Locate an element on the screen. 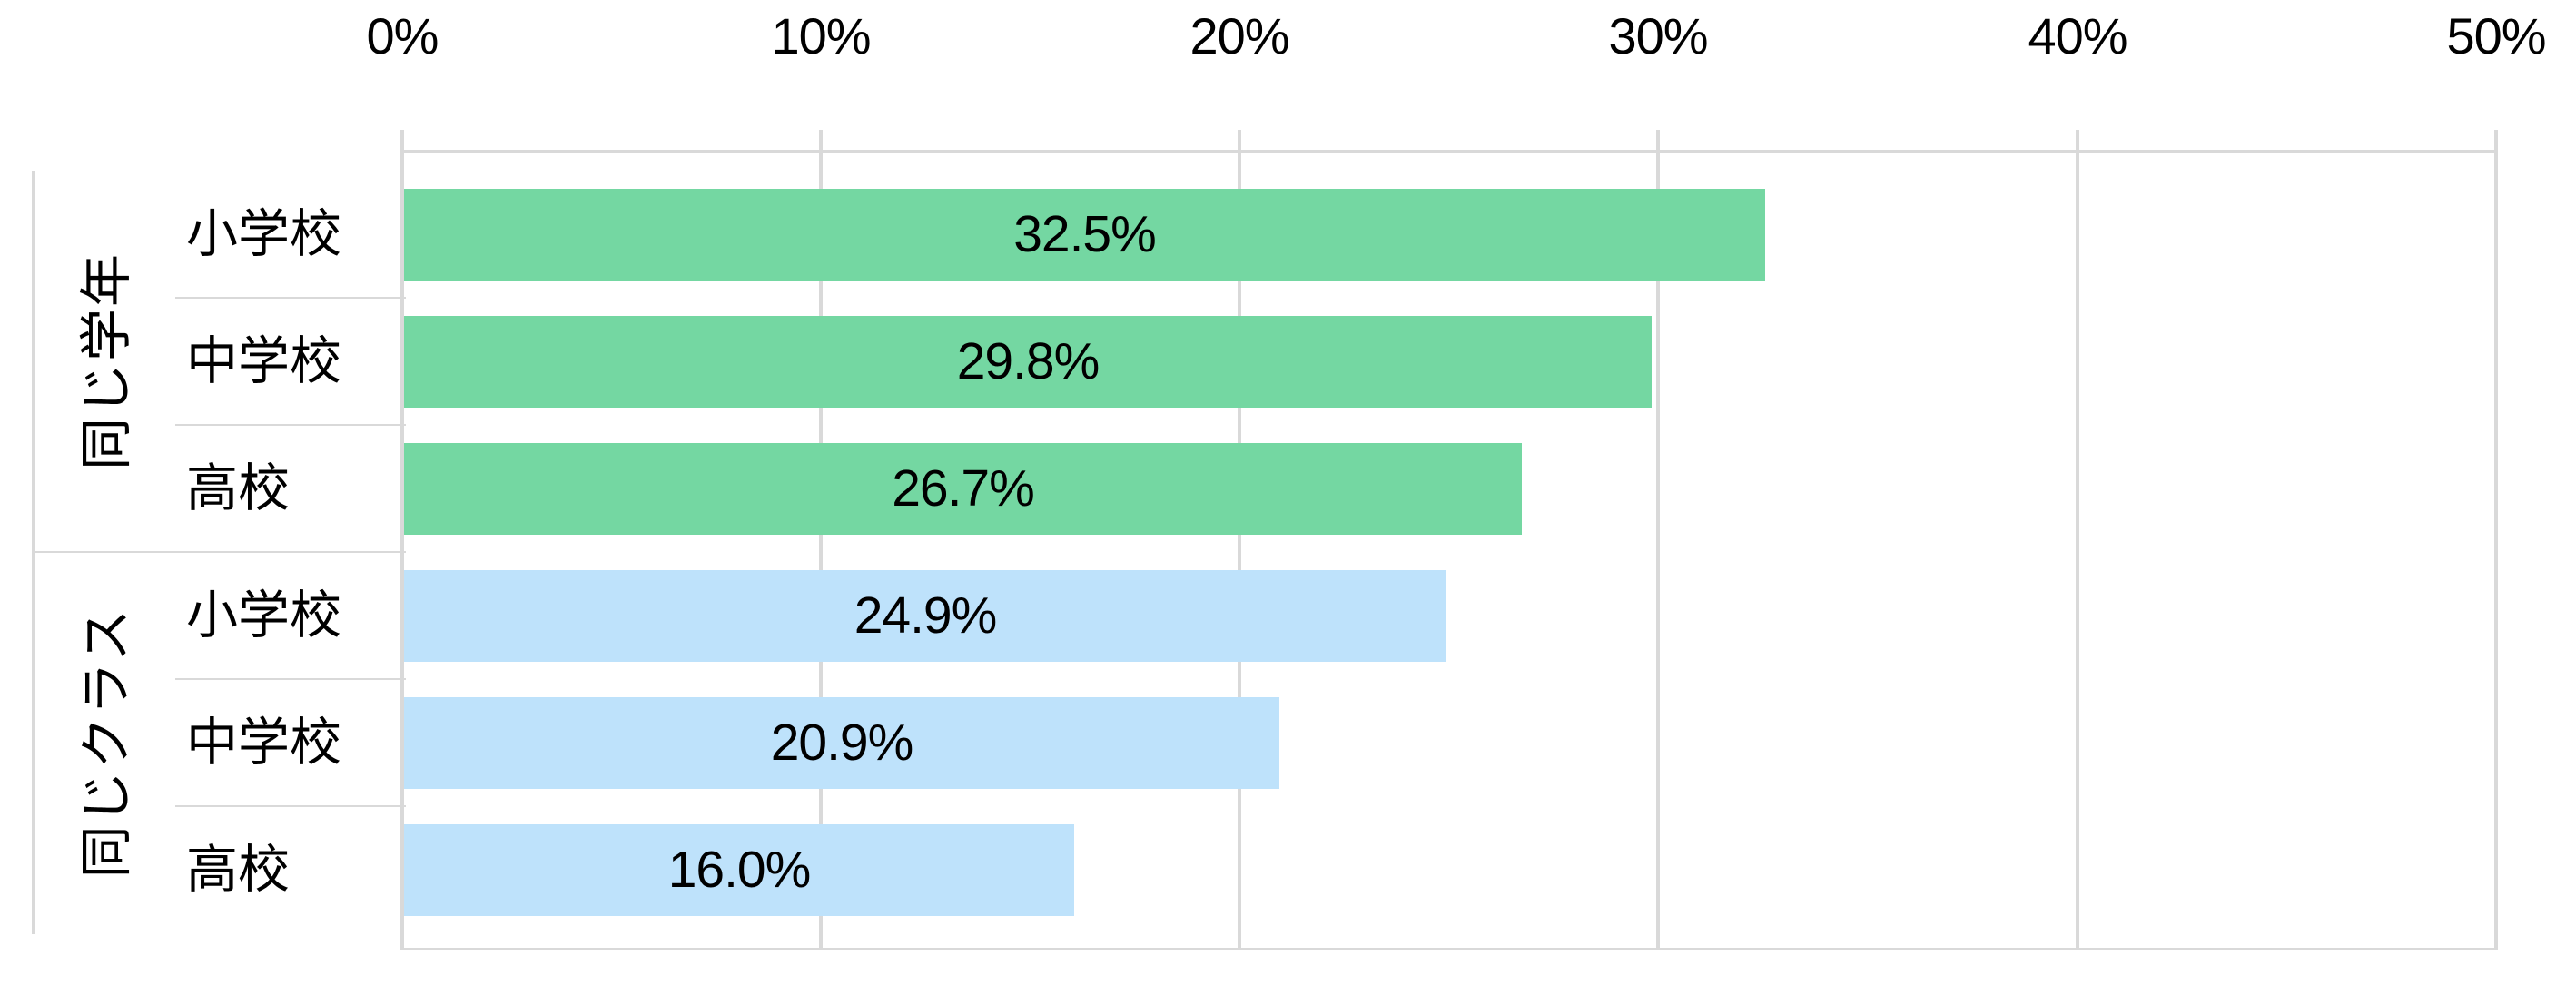  bar-value-label: 20.9% is located at coordinates (842, 743).